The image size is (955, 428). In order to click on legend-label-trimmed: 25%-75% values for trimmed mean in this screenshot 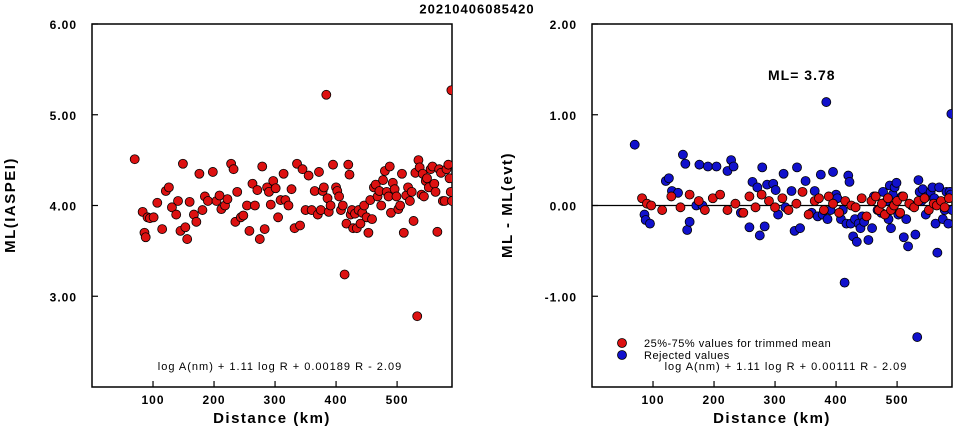, I will do `click(737, 344)`.